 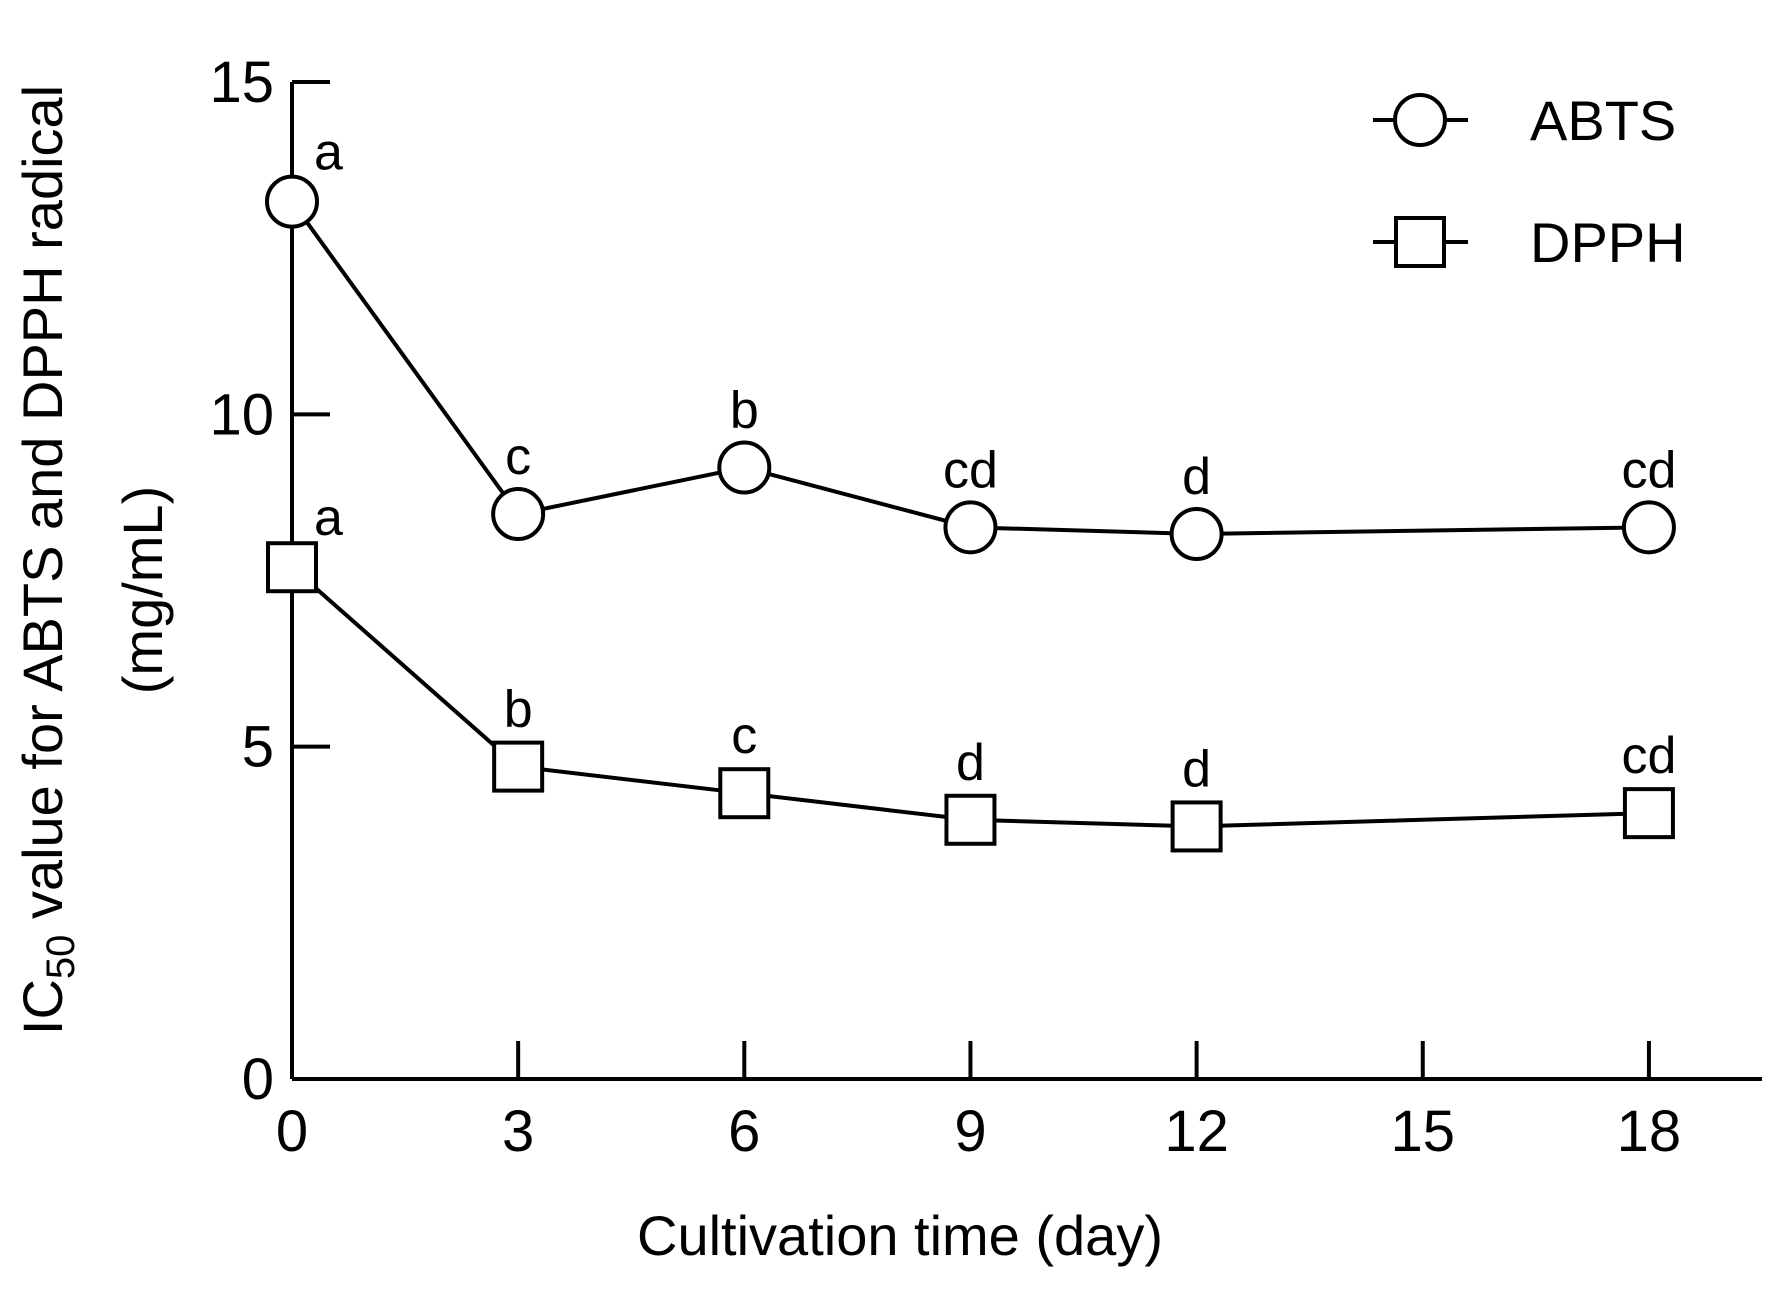 What do you see at coordinates (970, 1131) in the screenshot?
I see `x-tick-label: 9` at bounding box center [970, 1131].